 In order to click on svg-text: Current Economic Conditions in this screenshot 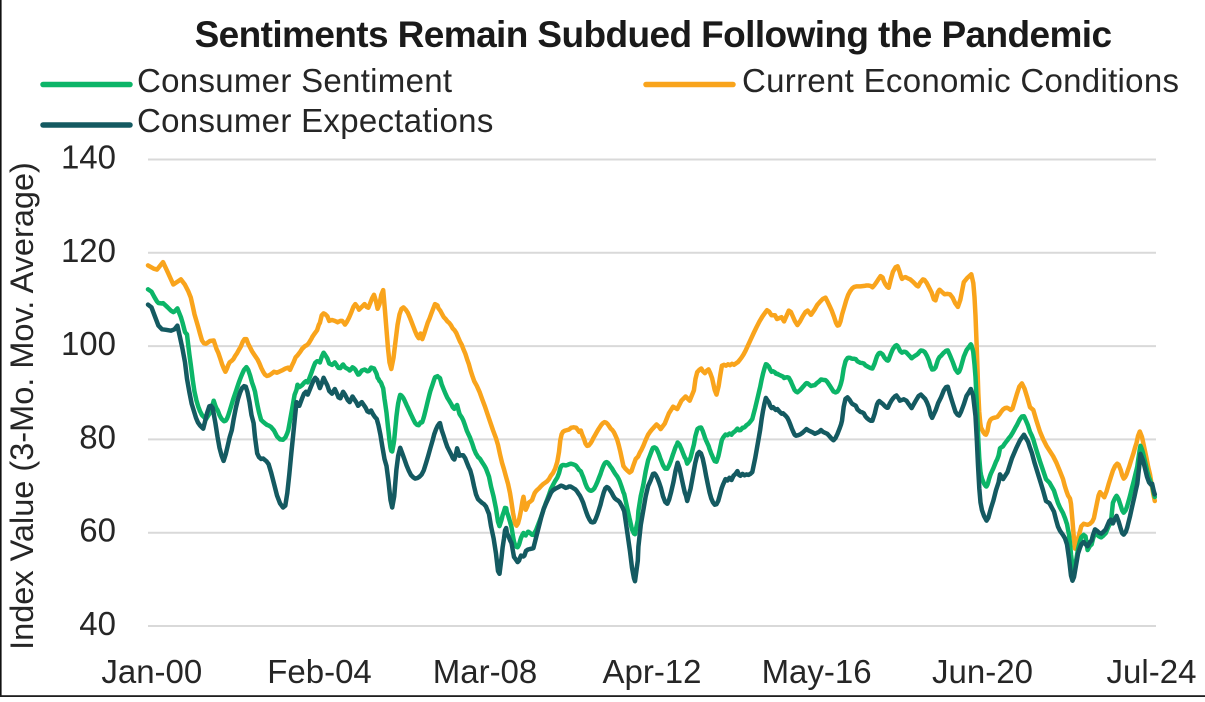, I will do `click(960, 80)`.